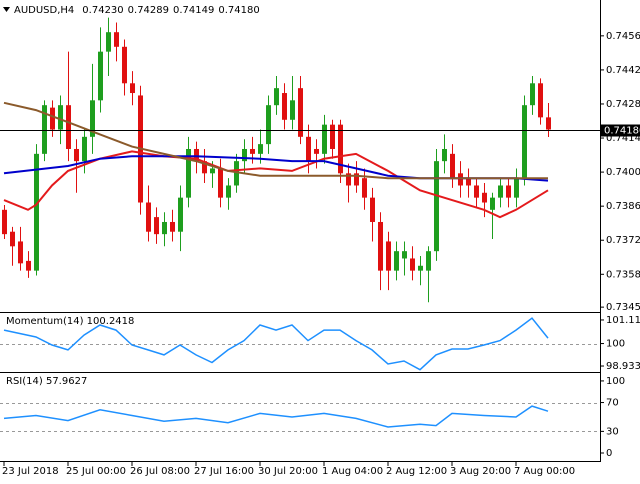 Image resolution: width=640 pixels, height=484 pixels. What do you see at coordinates (623, 366) in the screenshot?
I see `y-tick-label: 98.9338` at bounding box center [623, 366].